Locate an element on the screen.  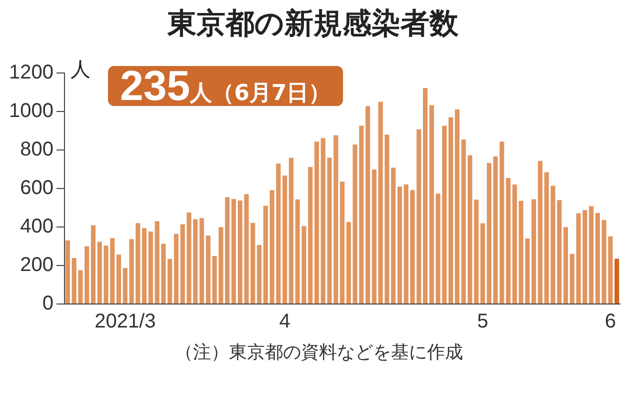
chart-title: 東京都の新規感染者数 is located at coordinates (313, 23).